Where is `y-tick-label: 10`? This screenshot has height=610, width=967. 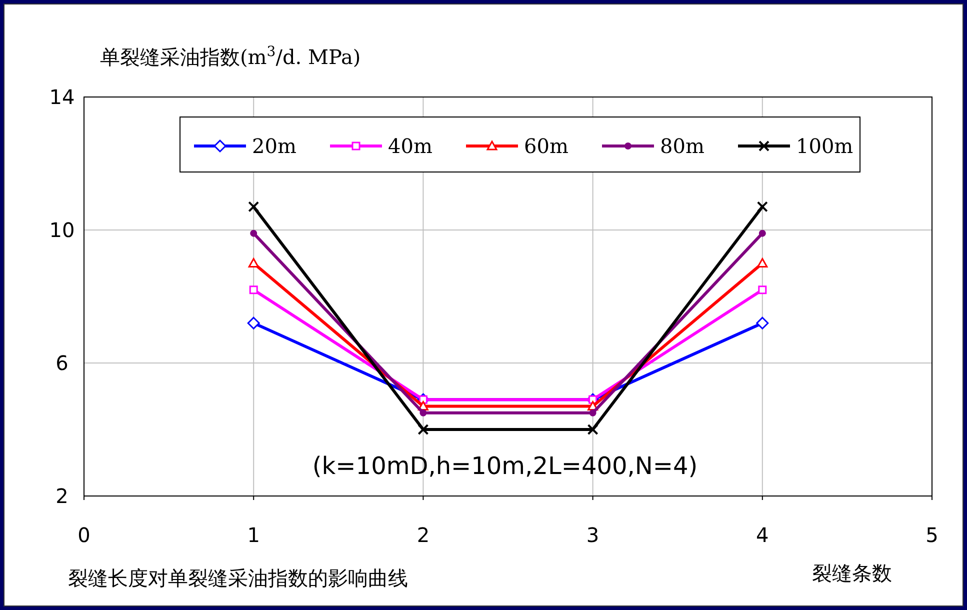
y-tick-label: 10 is located at coordinates (62, 230).